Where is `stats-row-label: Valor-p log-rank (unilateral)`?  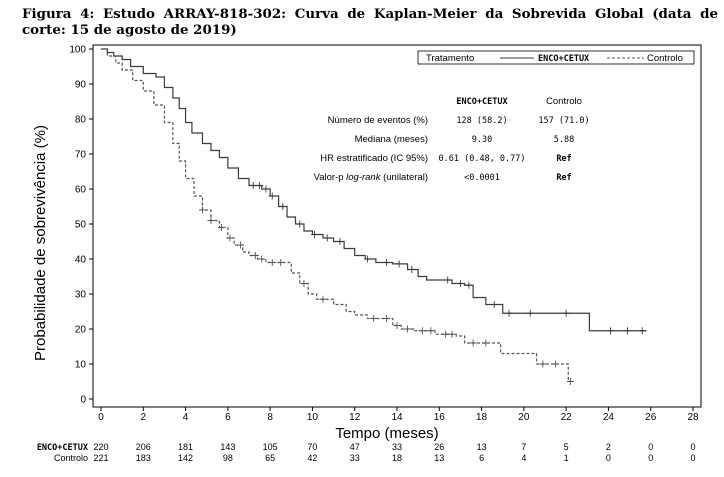 stats-row-label: Valor-p log-rank (unilateral) is located at coordinates (371, 177).